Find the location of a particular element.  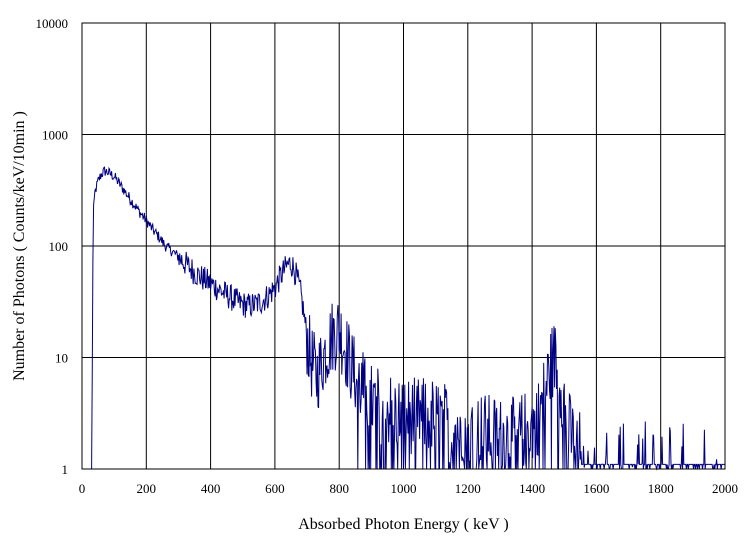

x-tick-label: 1800 is located at coordinates (661, 488).